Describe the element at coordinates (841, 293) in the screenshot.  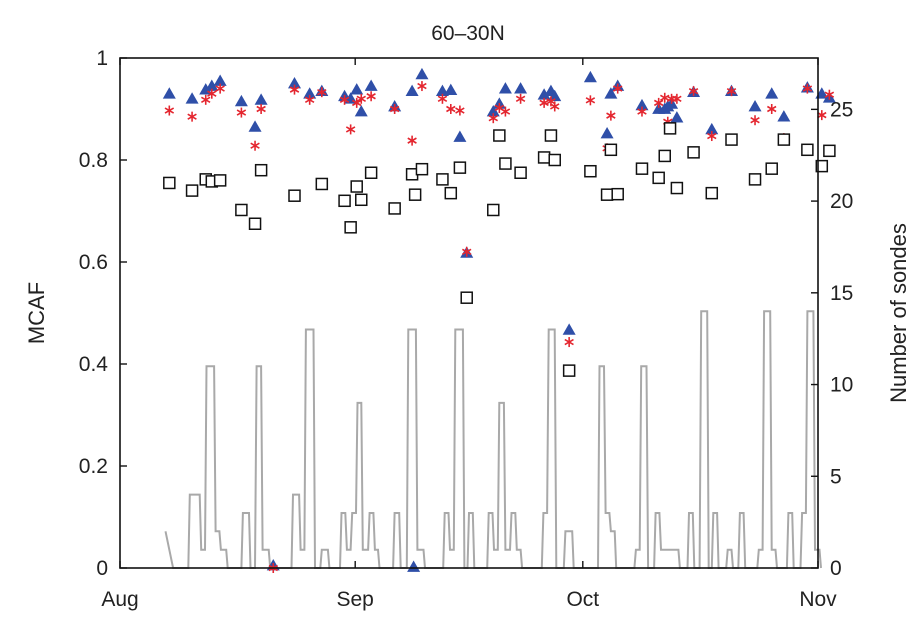
I see `y-tick-label-right: 15` at that location.